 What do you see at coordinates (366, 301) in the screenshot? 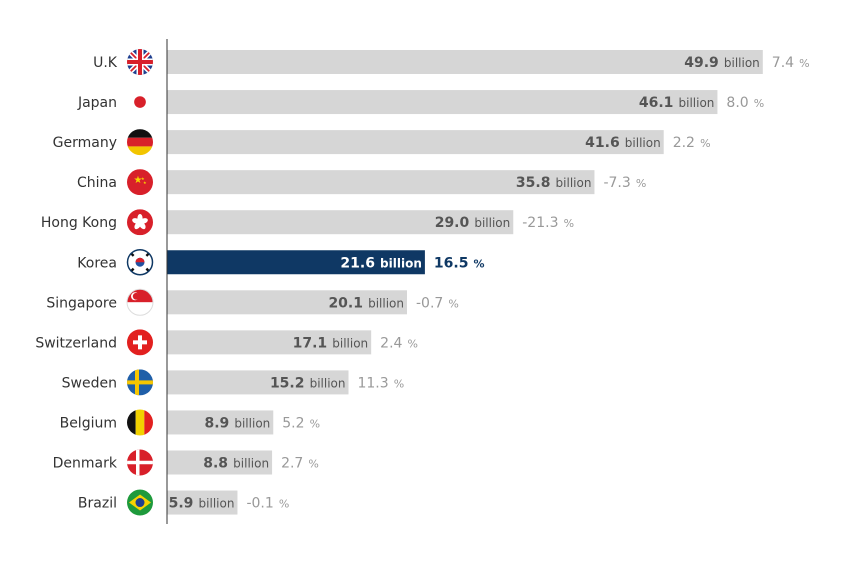
I see `value-label: 20.1 billion` at bounding box center [366, 301].